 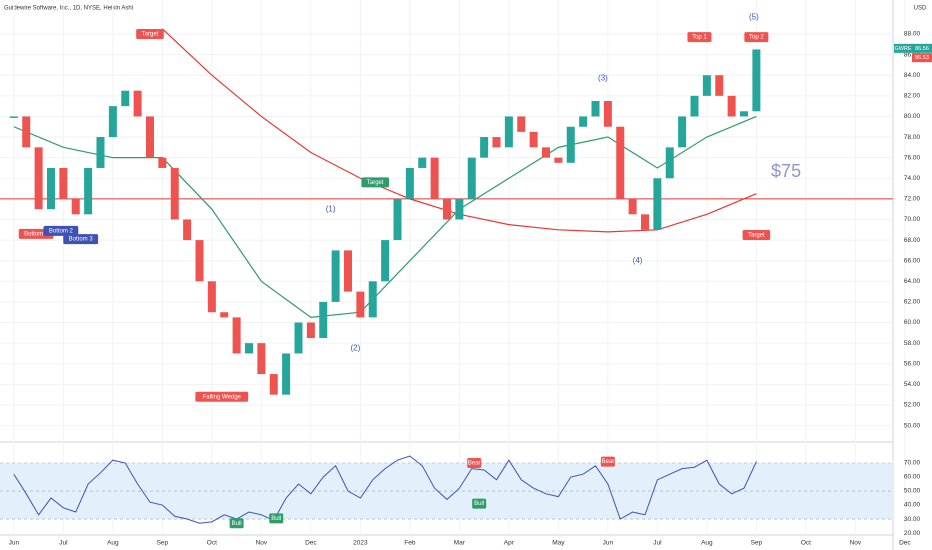 I want to click on wave-label: (3), so click(x=603, y=77).